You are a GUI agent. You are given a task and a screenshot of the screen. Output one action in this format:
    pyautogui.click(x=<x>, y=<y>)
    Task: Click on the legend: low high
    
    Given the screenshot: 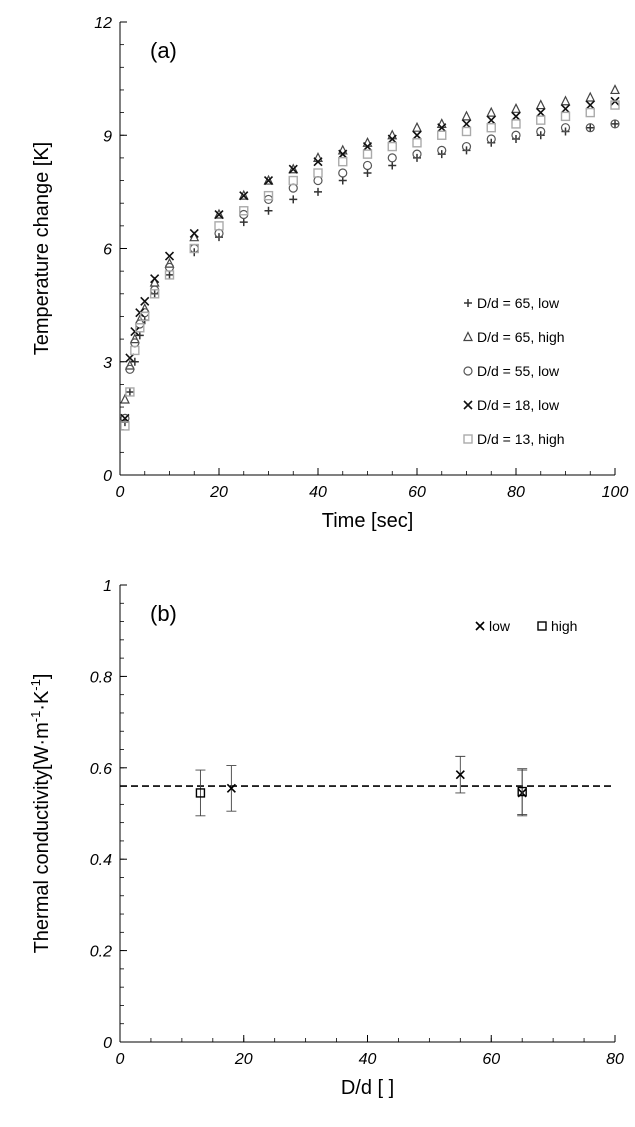 What is the action you would take?
    pyautogui.click(x=526, y=626)
    